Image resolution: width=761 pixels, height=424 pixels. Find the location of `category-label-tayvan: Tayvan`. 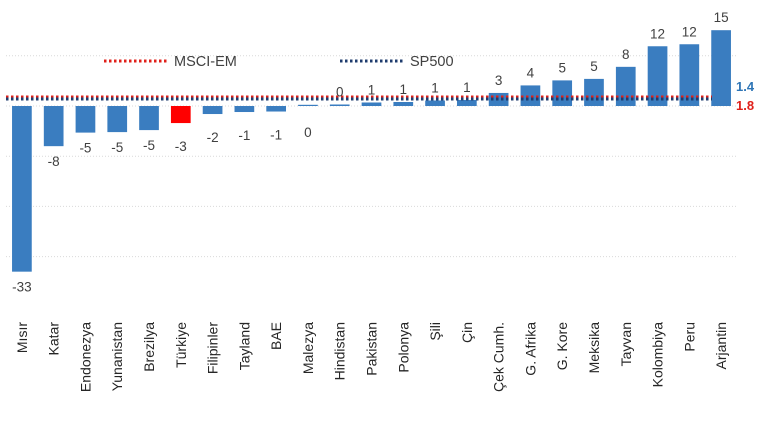

category-label-tayvan: Tayvan is located at coordinates (626, 344).